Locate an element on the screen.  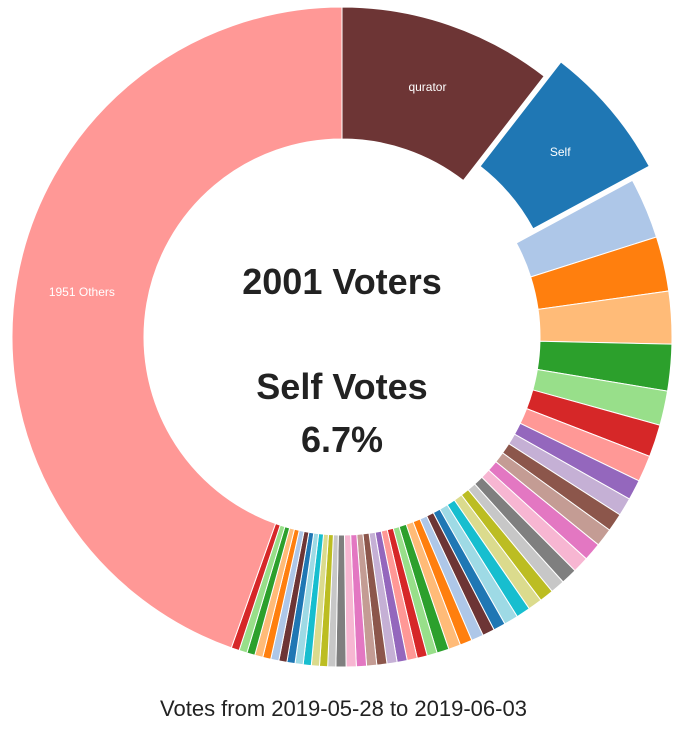
voter-count-label: 2001 Voters is located at coordinates (341, 281).